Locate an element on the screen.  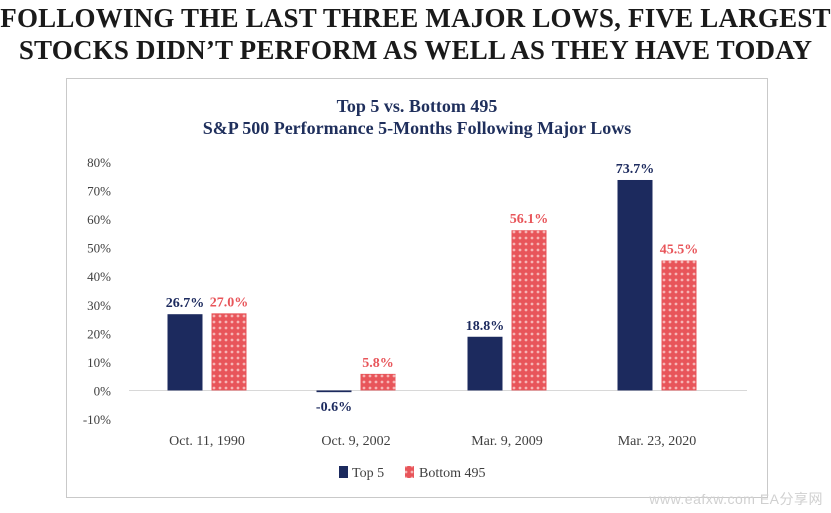
x-category-label: Mar. 23, 2020 is located at coordinates (657, 441).